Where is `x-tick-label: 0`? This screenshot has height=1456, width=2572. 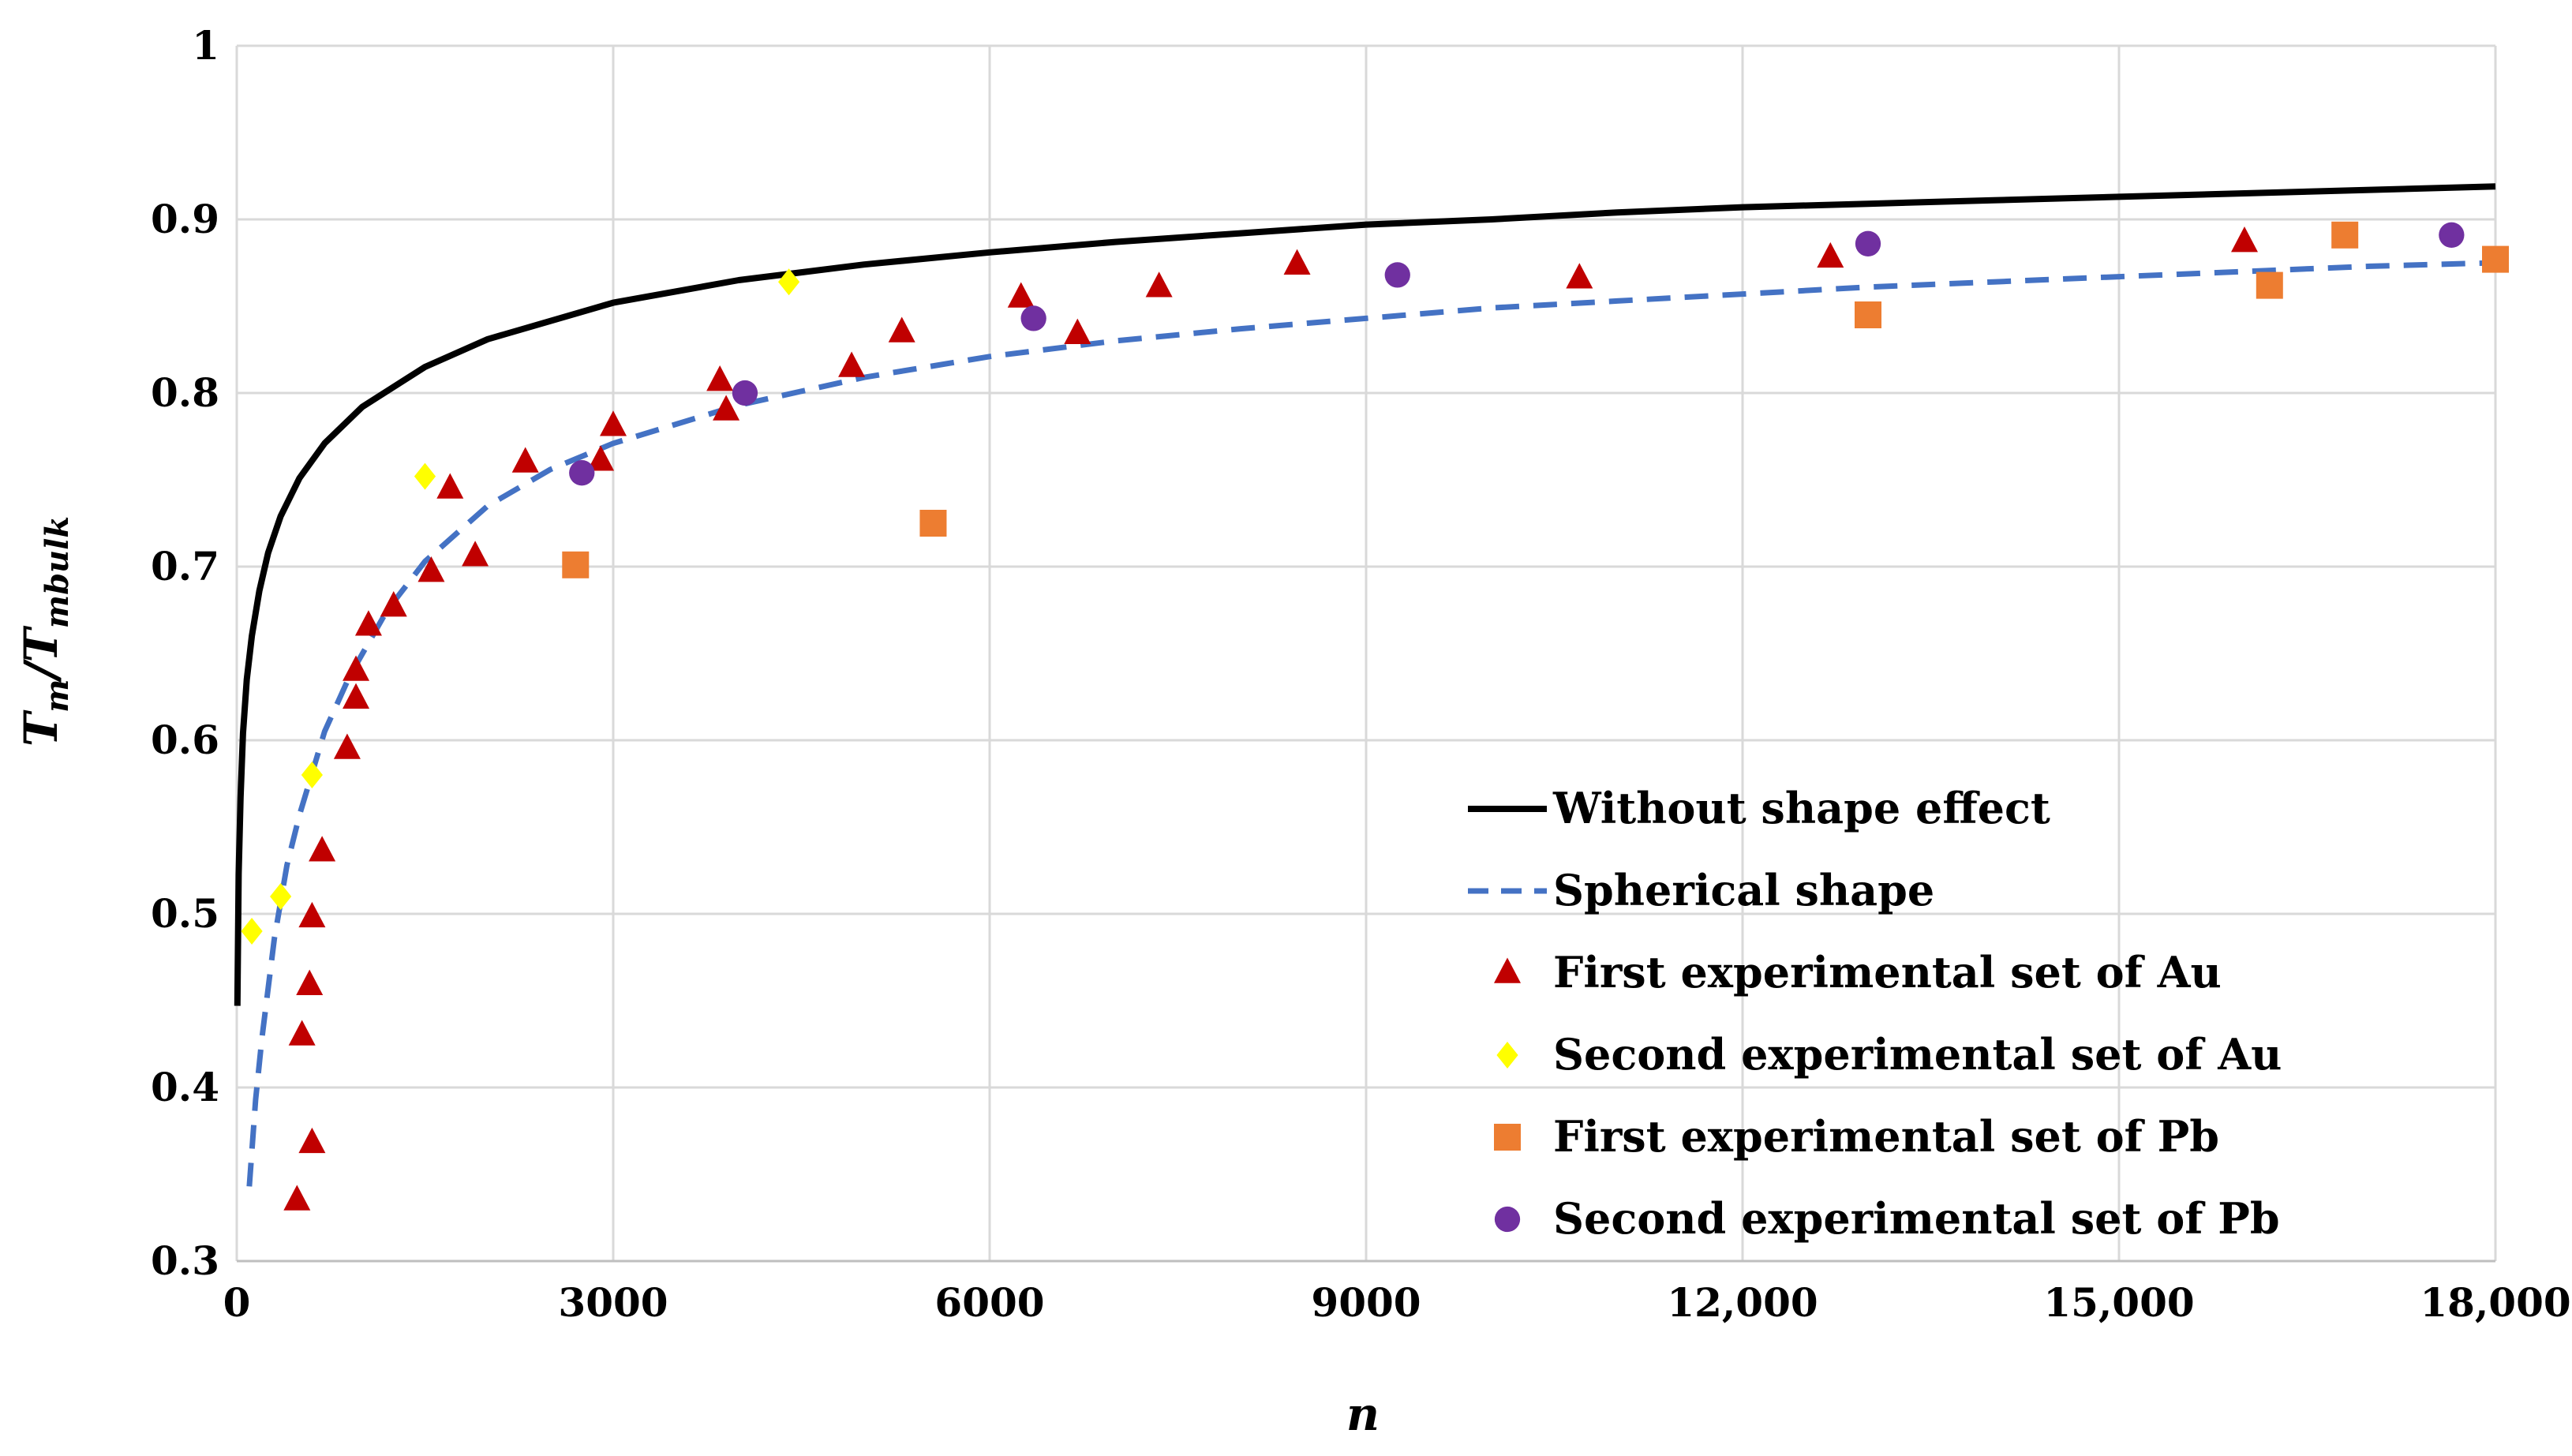 x-tick-label: 0 is located at coordinates (237, 1302).